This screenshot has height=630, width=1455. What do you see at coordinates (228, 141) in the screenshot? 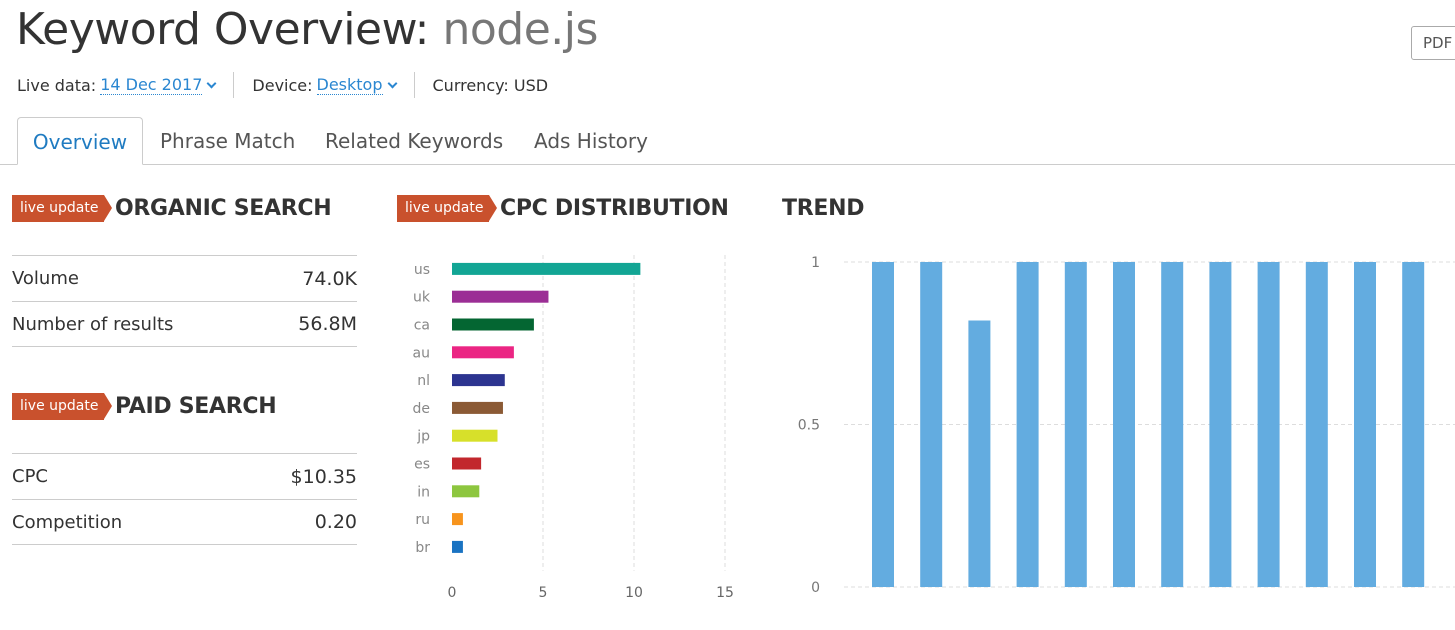
I see `tab-phrase-match: Phrase Match` at bounding box center [228, 141].